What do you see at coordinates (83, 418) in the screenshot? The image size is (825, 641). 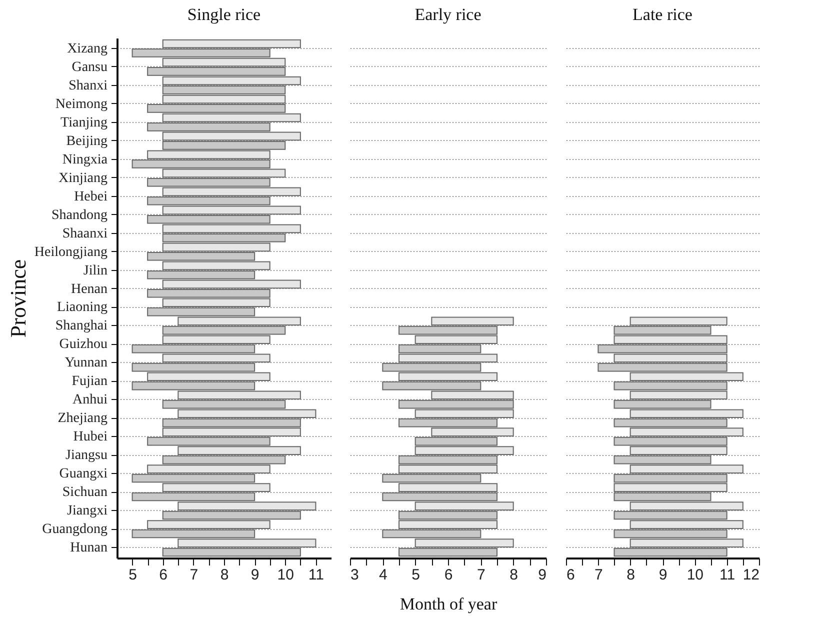 I see `y-tick-label: Zhejiang` at bounding box center [83, 418].